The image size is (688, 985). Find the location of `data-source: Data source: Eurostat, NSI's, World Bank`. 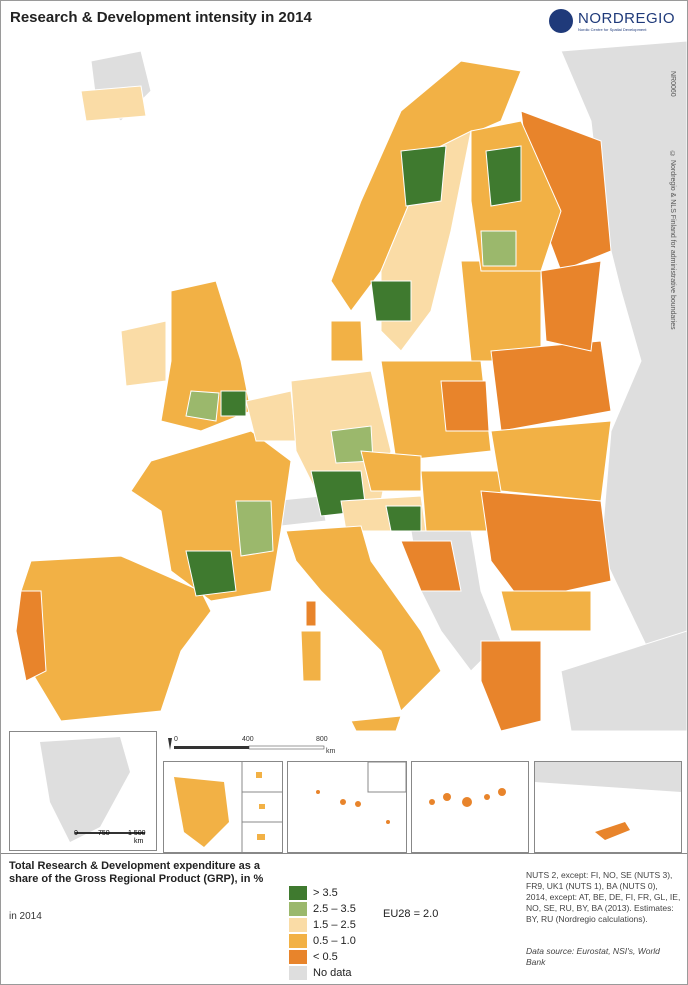

data-source: Data source: Eurostat, NSI's, World Bank is located at coordinates (593, 956).